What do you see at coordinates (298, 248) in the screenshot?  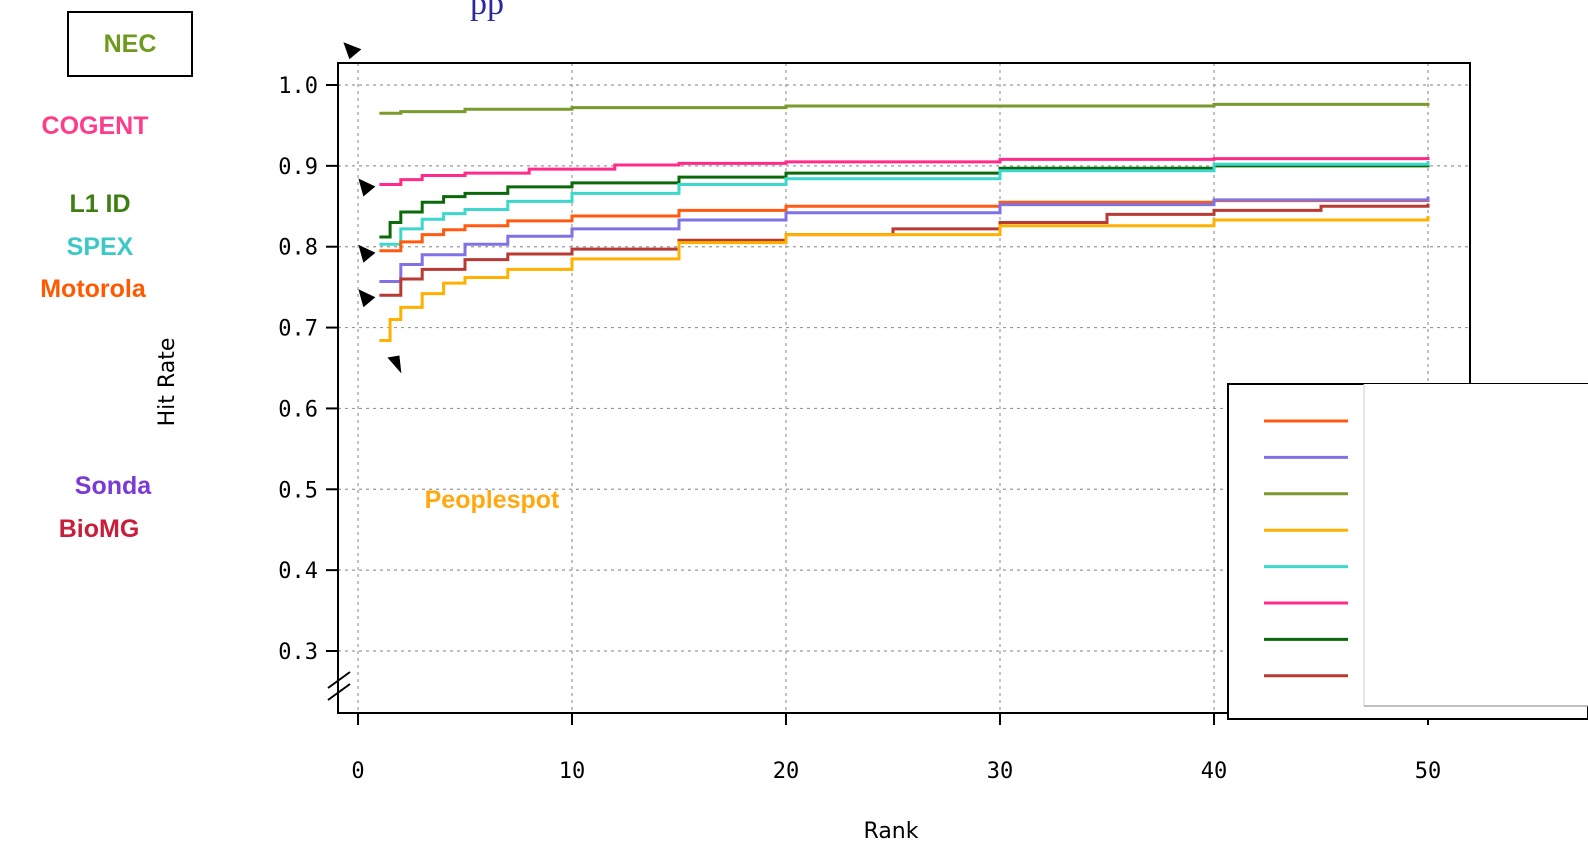 I see `y-tick-label: 0.8` at bounding box center [298, 248].